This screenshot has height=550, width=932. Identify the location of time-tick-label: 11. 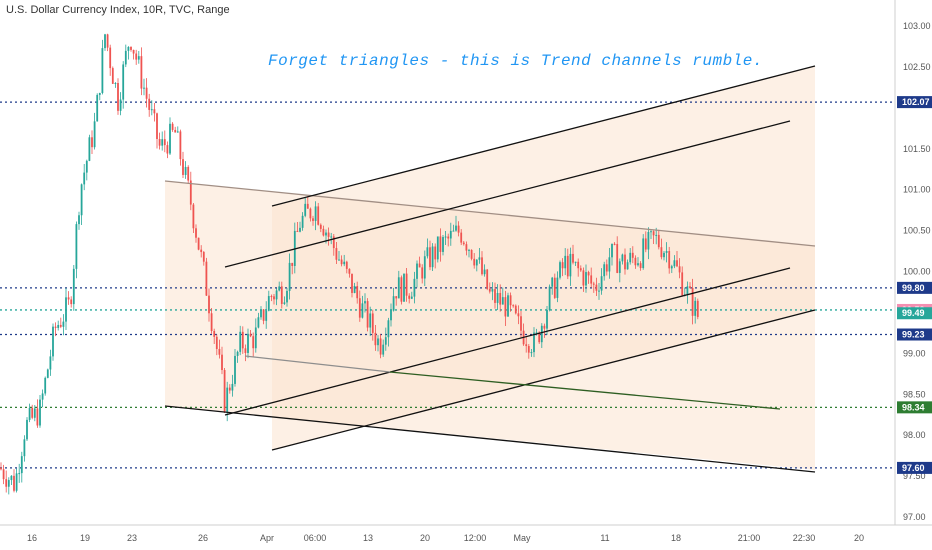
(604, 538).